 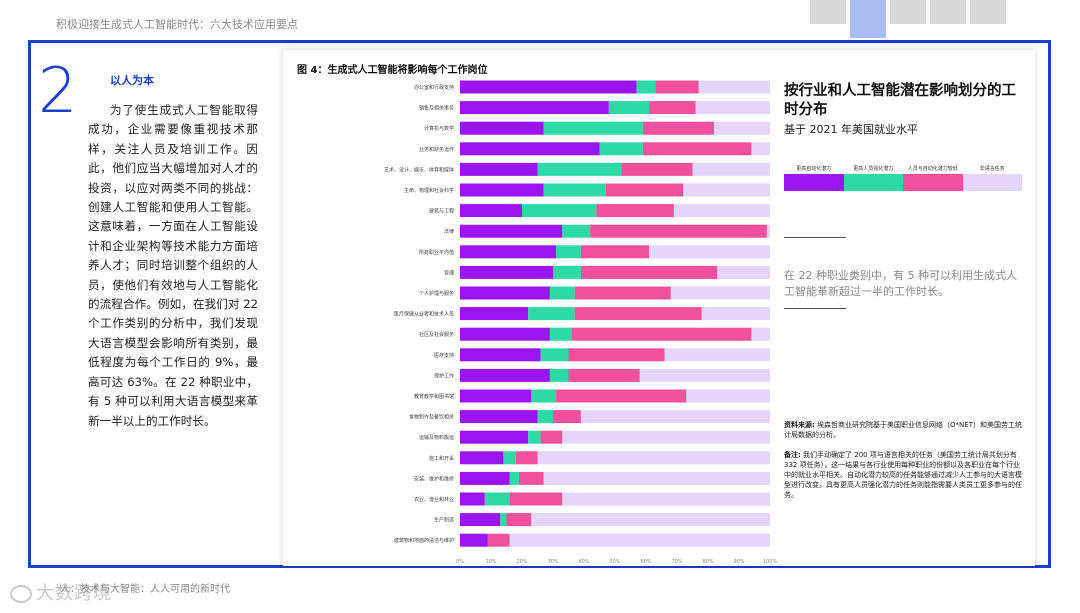 What do you see at coordinates (392, 70) in the screenshot?
I see `figure-title: 图 4：生成式人工智能将影响每个工作岗位` at bounding box center [392, 70].